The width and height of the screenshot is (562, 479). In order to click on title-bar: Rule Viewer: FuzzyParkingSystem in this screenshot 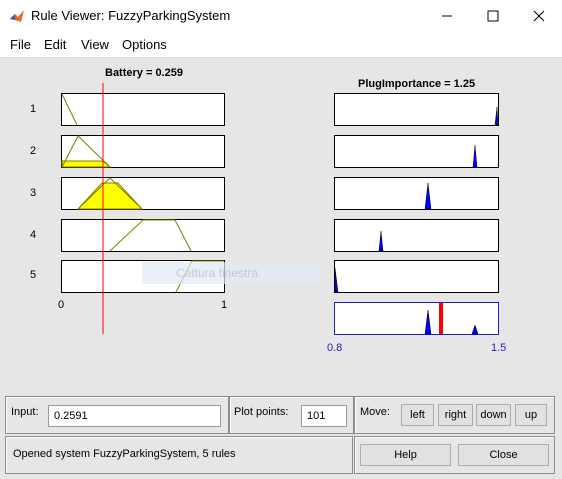, I will do `click(281, 15)`.